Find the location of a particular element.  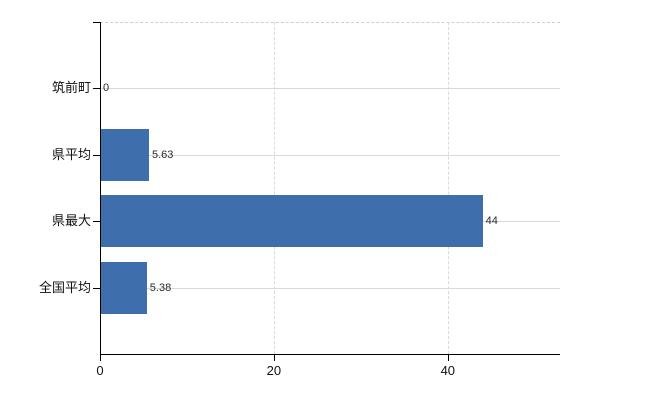

bar-value-label: 5.38 is located at coordinates (160, 287).